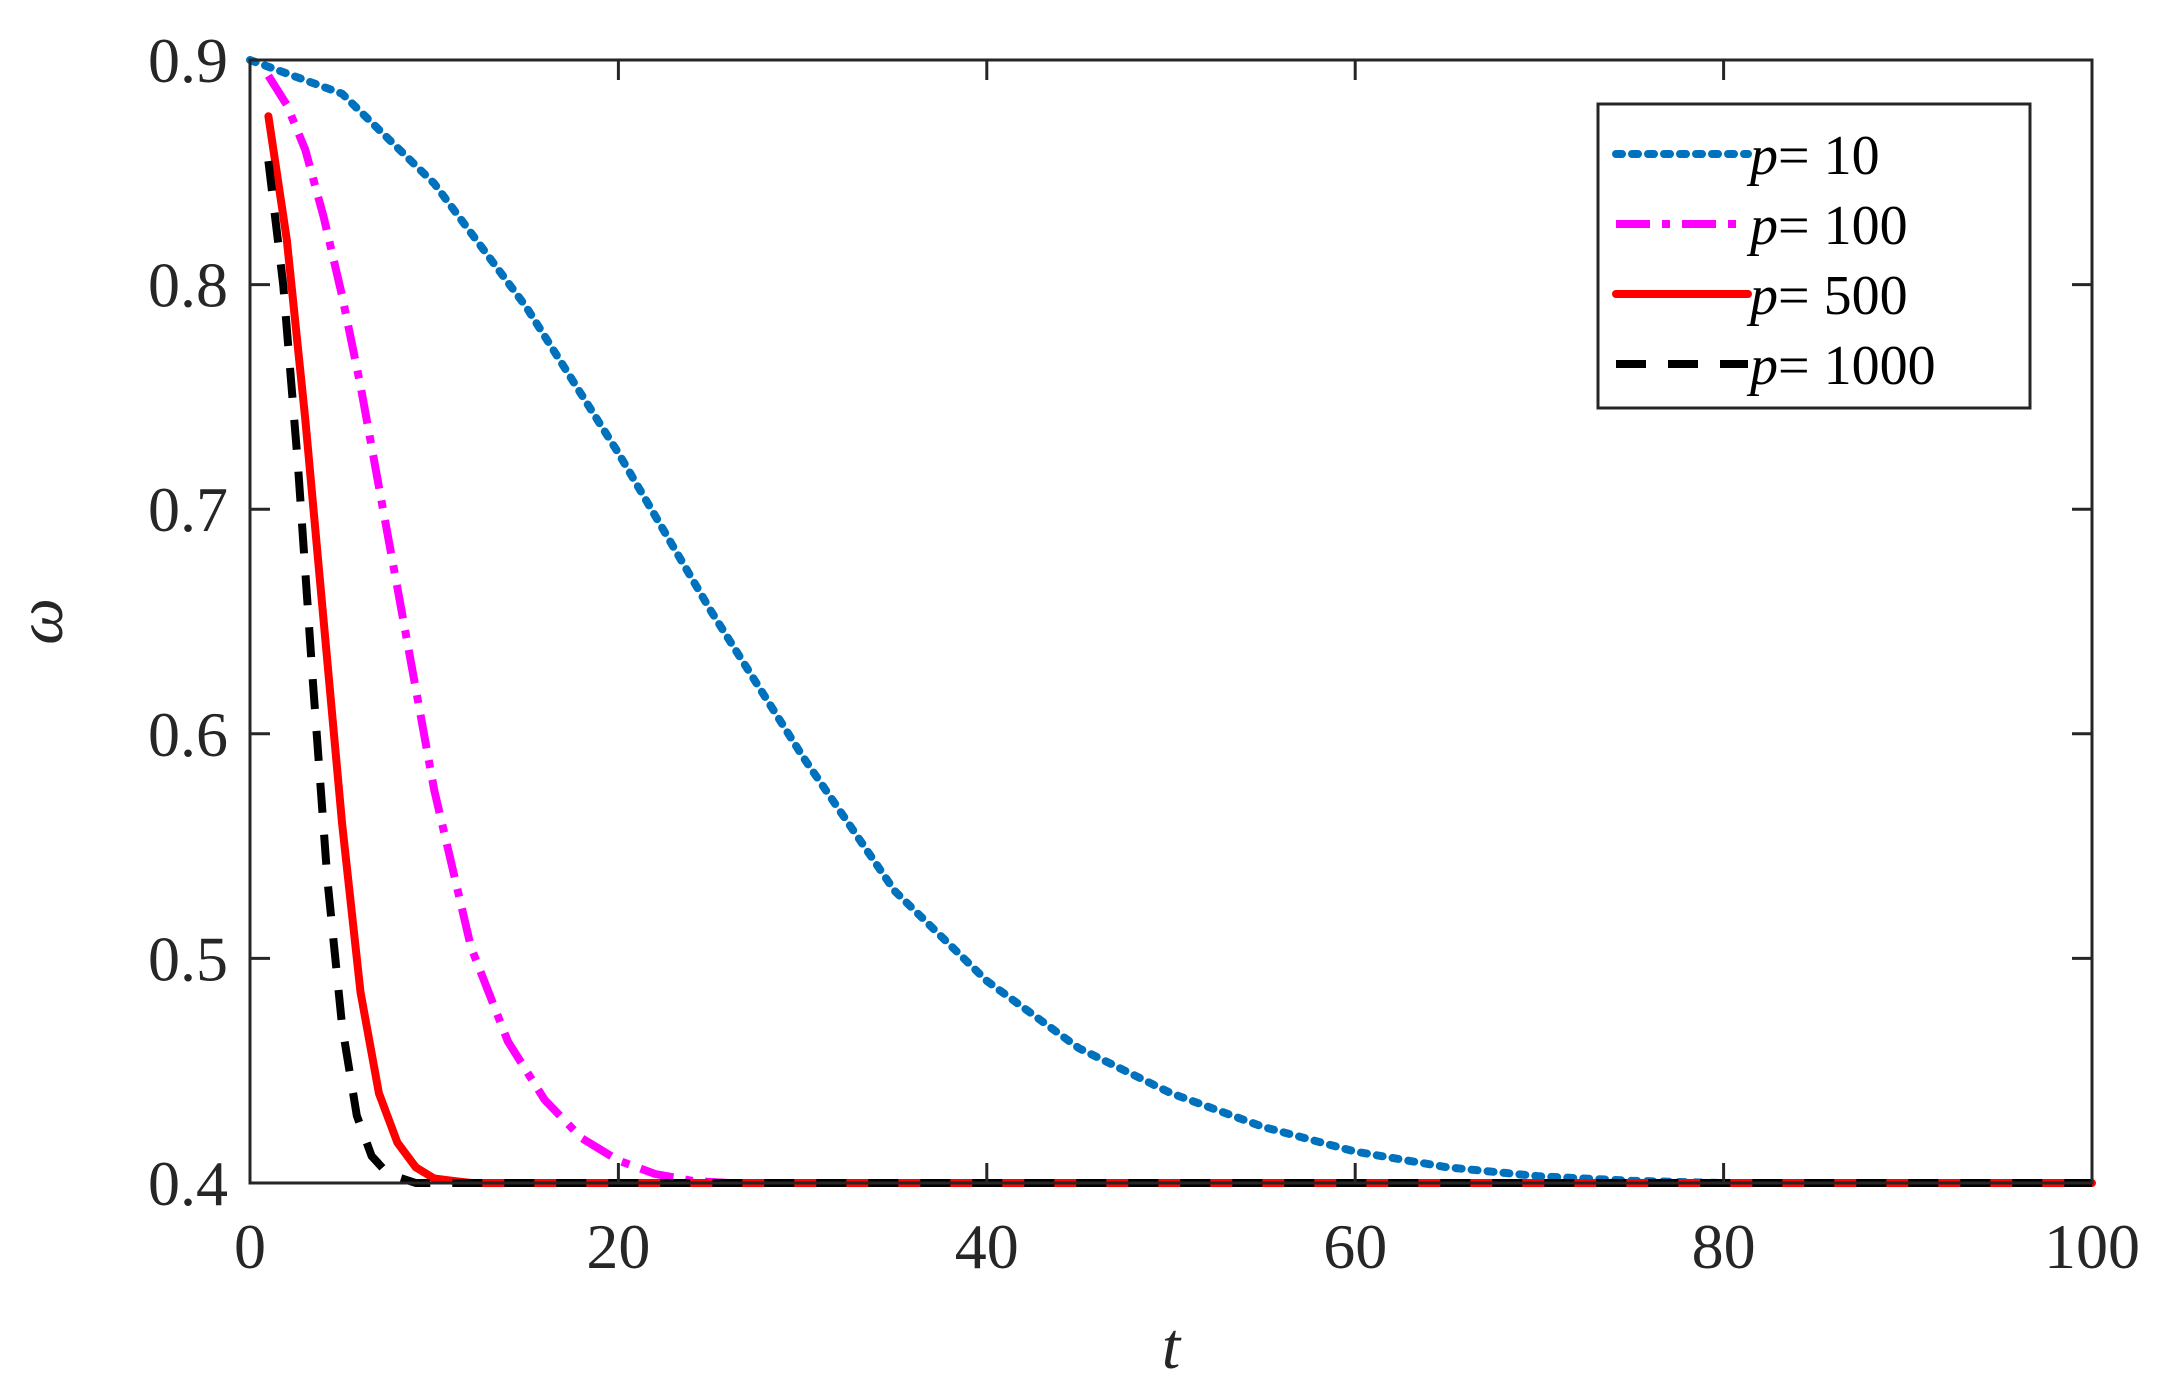 This screenshot has width=2183, height=1391. What do you see at coordinates (188, 958) in the screenshot?
I see `y-tick-label: 0.5` at bounding box center [188, 958].